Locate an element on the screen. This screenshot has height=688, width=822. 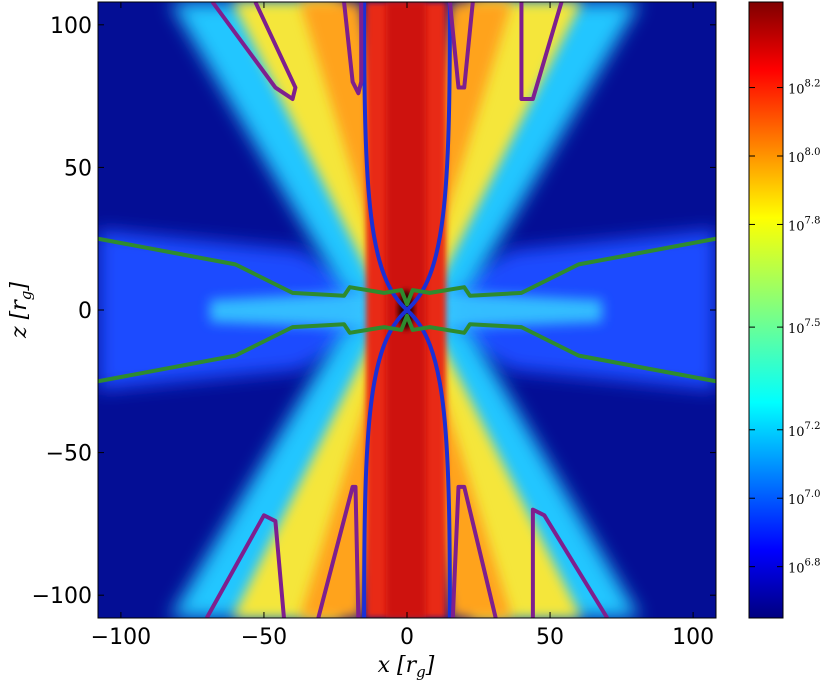
colorbar-tick-label: 108.2 is located at coordinates (804, 88).